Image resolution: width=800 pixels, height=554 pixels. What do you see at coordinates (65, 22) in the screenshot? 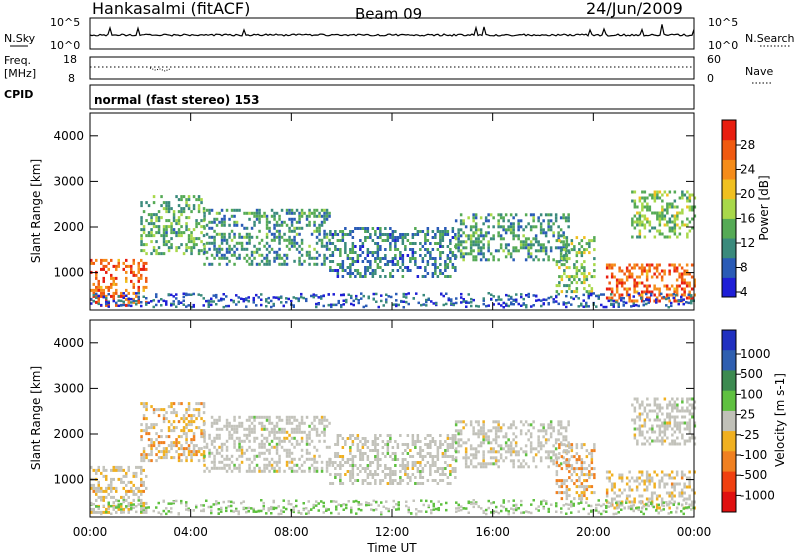
I see `nsky-tick-top: 10^5` at bounding box center [65, 22].